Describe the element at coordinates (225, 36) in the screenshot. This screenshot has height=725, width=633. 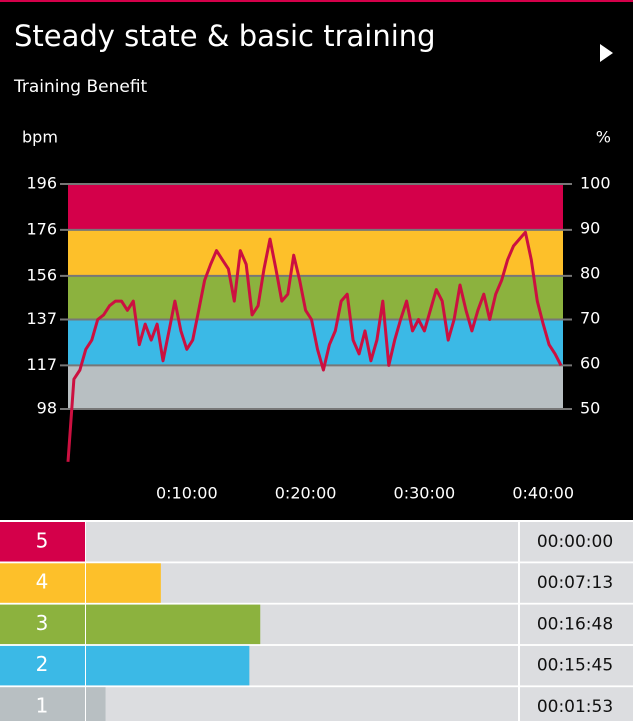
I see `title: Steady state & basic training` at that location.